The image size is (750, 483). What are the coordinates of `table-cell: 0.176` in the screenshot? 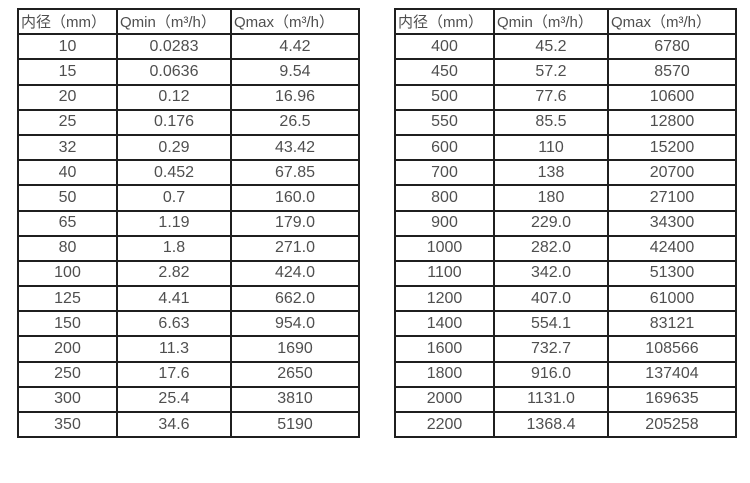 It's located at (174, 122).